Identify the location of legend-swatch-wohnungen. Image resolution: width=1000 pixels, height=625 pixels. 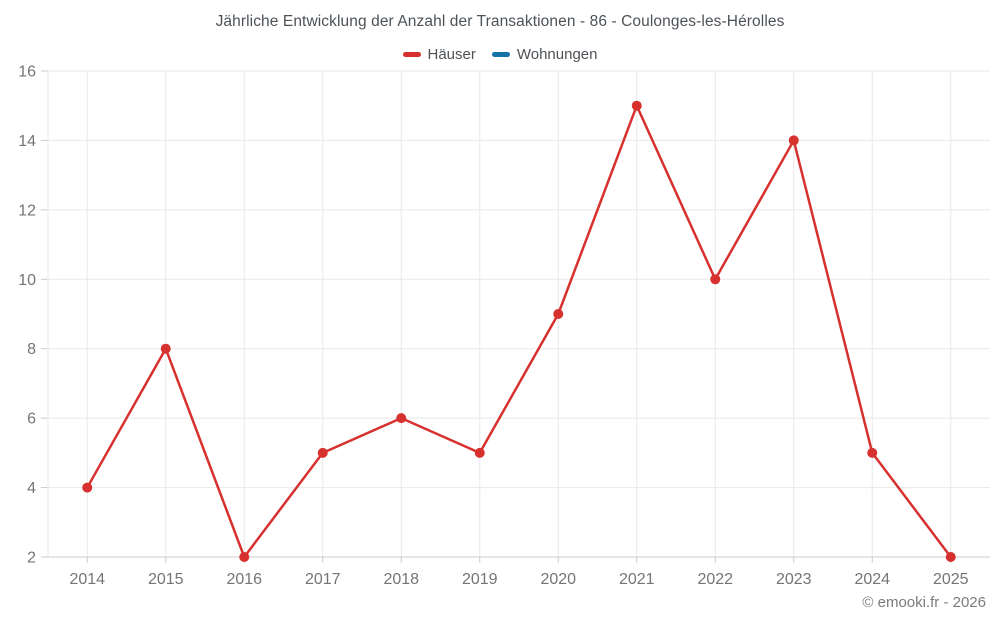
(500, 54).